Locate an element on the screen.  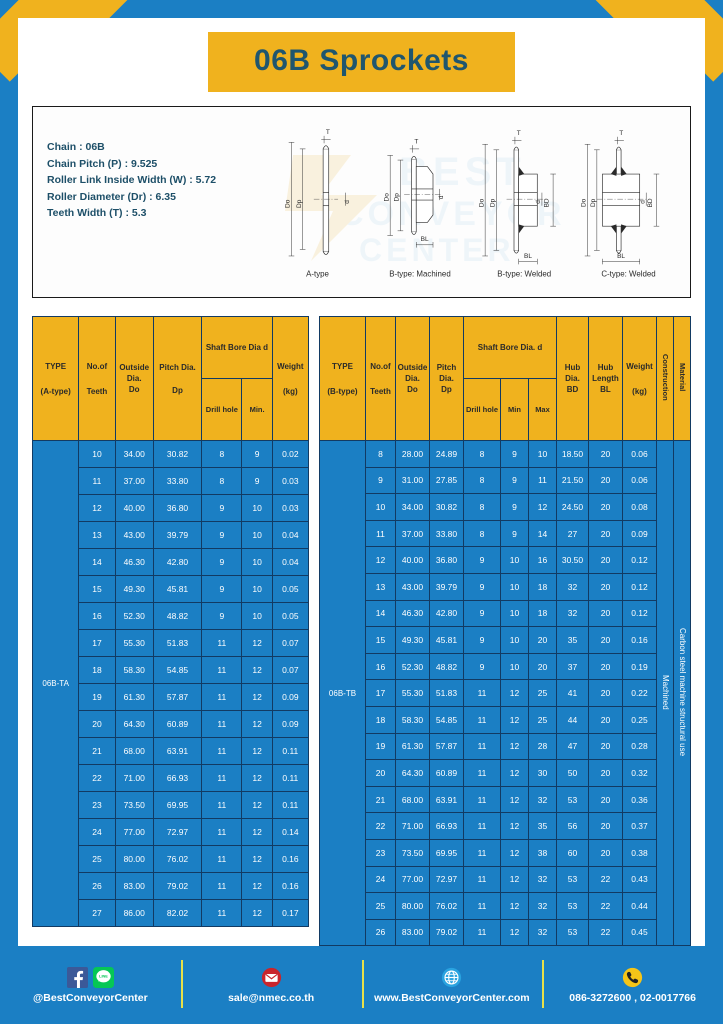
cell-outside-dia: 71.00 is located at coordinates (412, 826).